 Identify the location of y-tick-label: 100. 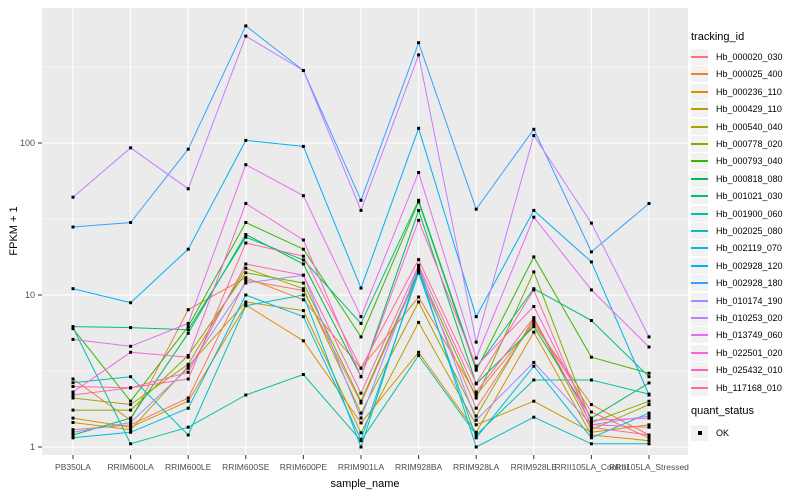
(27, 143).